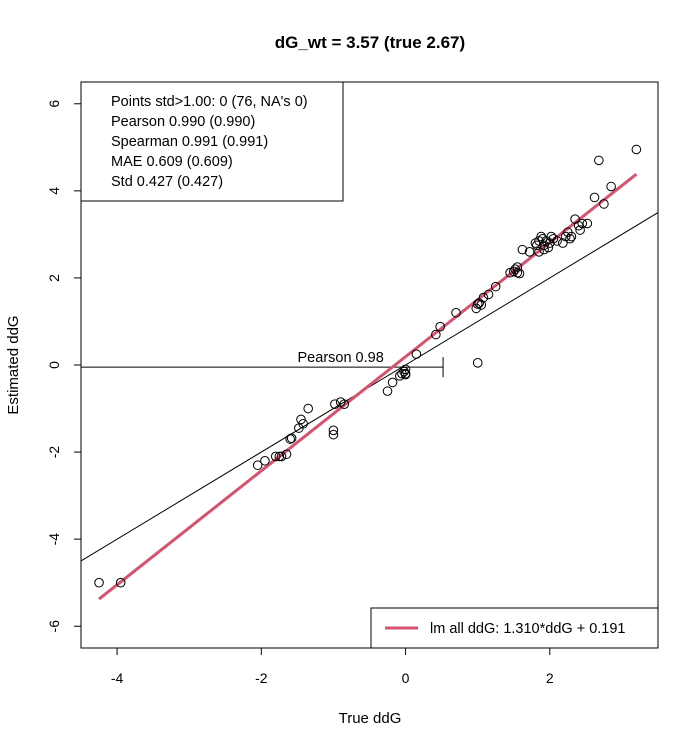  What do you see at coordinates (183, 122) in the screenshot?
I see `stats-line-pearson: Pearson 0.990 (0.990)` at bounding box center [183, 122].